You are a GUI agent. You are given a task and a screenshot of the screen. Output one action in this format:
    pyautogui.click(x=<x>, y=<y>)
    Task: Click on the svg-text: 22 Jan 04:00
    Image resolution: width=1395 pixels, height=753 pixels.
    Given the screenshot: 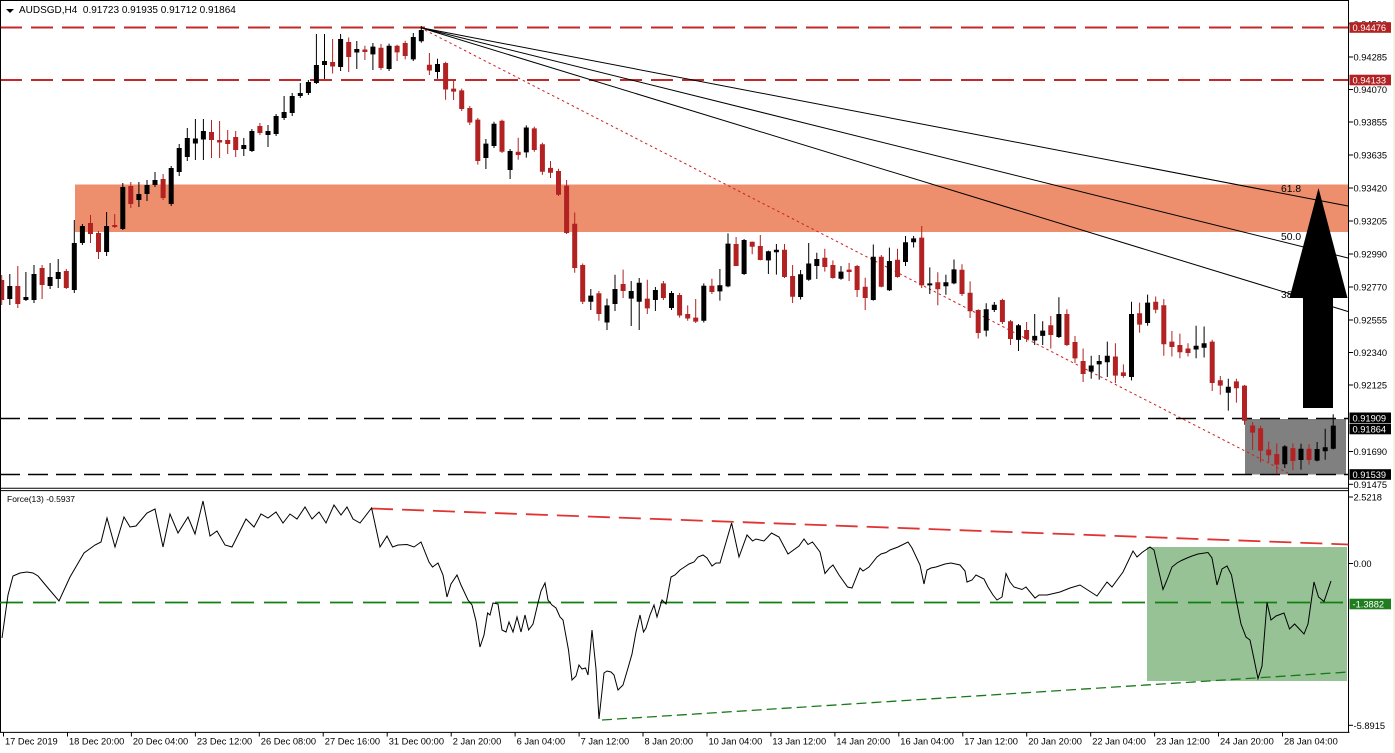 What is the action you would take?
    pyautogui.click(x=1119, y=742)
    